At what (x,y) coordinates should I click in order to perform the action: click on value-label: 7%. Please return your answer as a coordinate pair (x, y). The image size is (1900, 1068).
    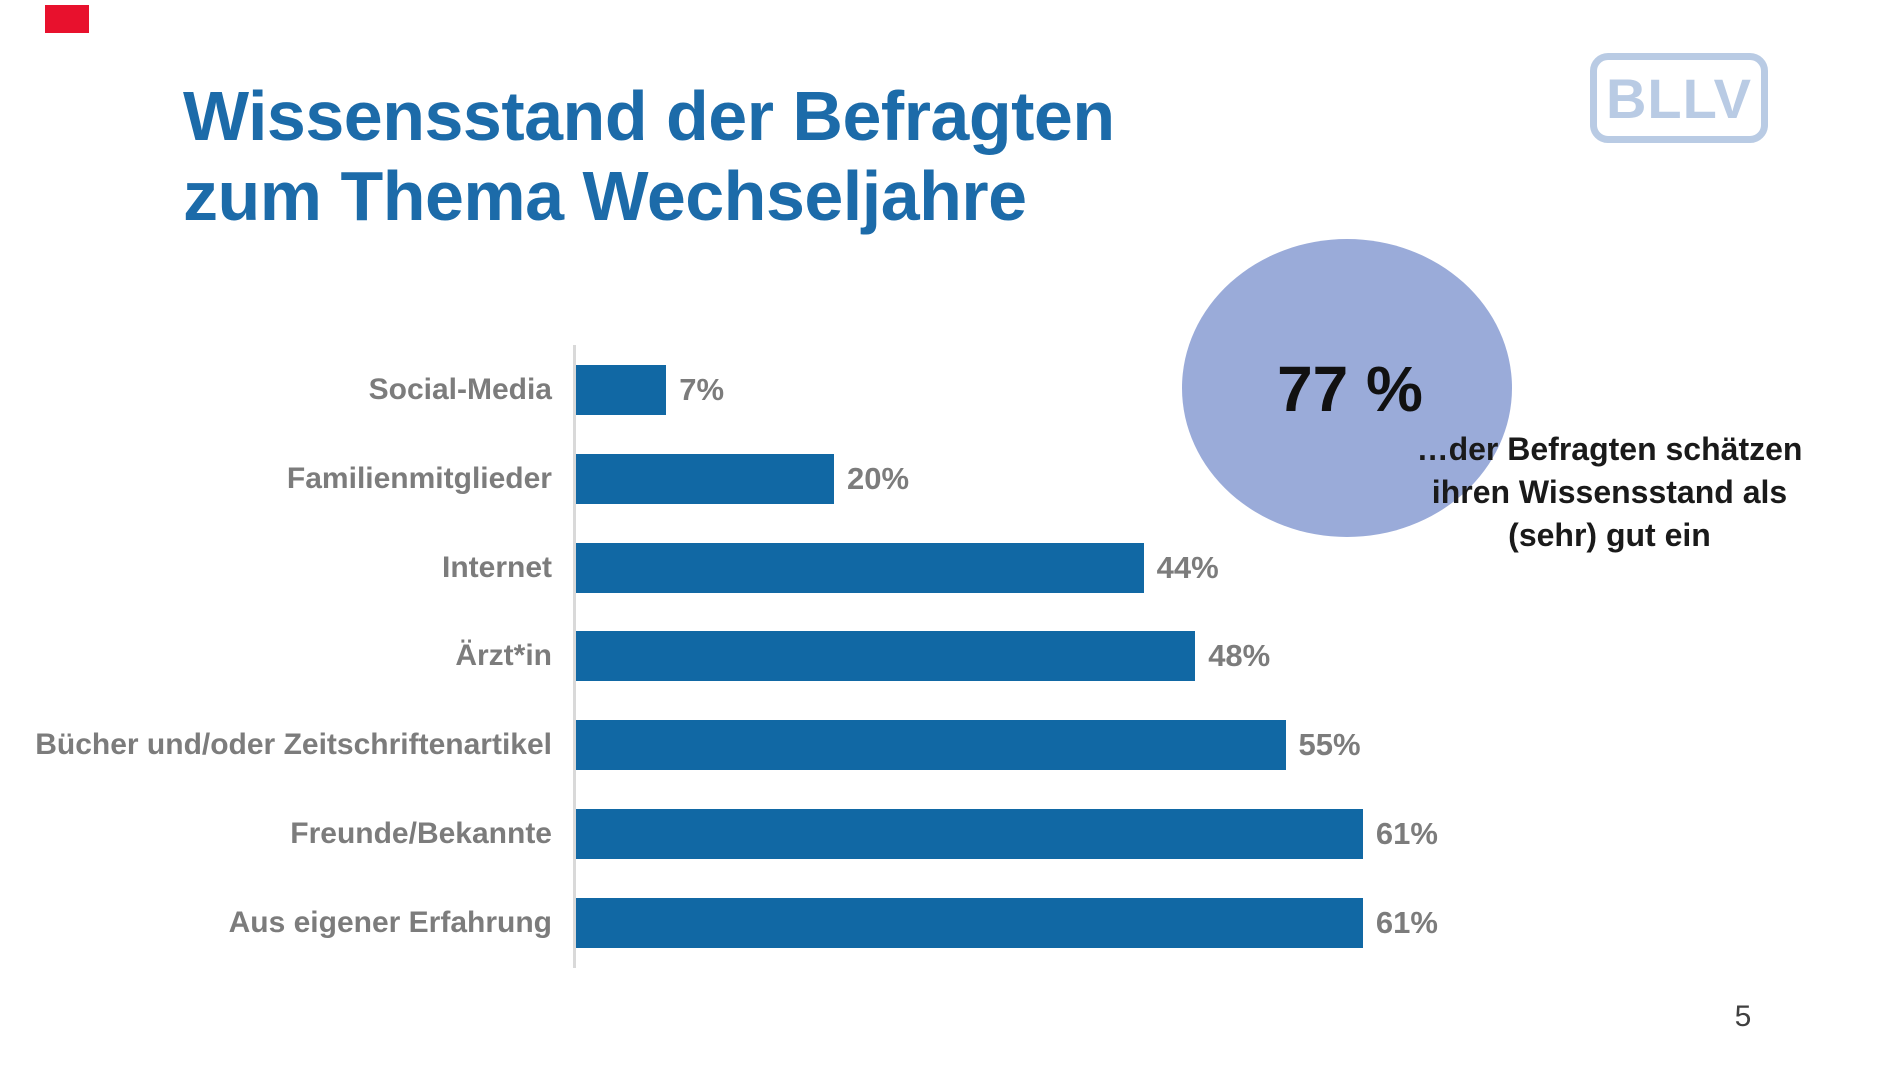
    Looking at the image, I should click on (702, 389).